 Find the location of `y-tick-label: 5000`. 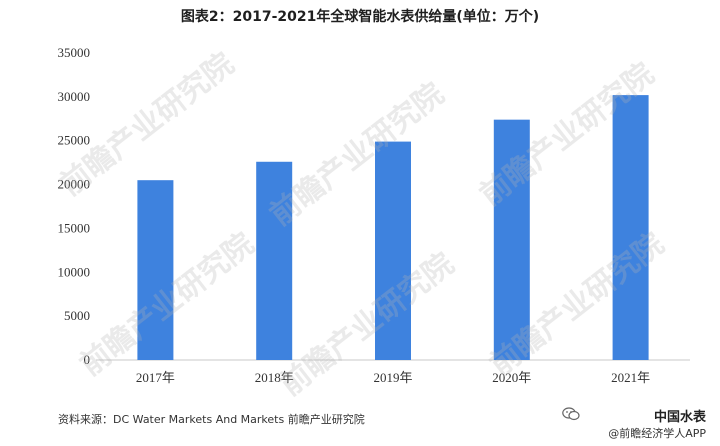

y-tick-label: 5000 is located at coordinates (77, 315).